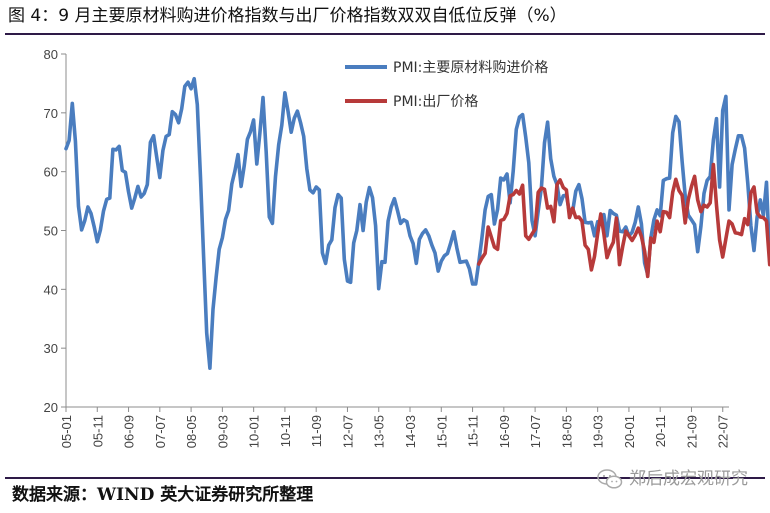  I want to click on y-tick-label: 50, so click(51, 231).